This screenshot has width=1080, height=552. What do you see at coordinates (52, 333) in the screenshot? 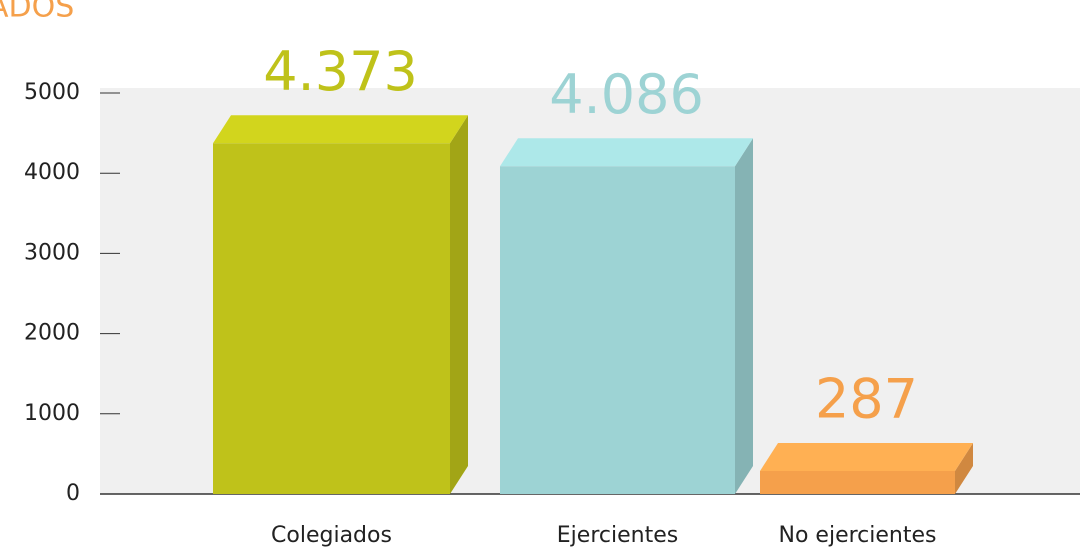
I see `y-tick-label: 2000` at bounding box center [52, 333].